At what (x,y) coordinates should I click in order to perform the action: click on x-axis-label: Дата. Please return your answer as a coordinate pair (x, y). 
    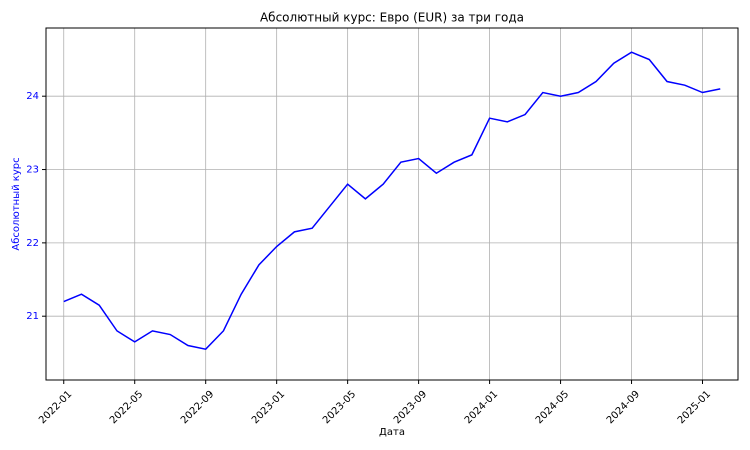
    Looking at the image, I should click on (392, 432).